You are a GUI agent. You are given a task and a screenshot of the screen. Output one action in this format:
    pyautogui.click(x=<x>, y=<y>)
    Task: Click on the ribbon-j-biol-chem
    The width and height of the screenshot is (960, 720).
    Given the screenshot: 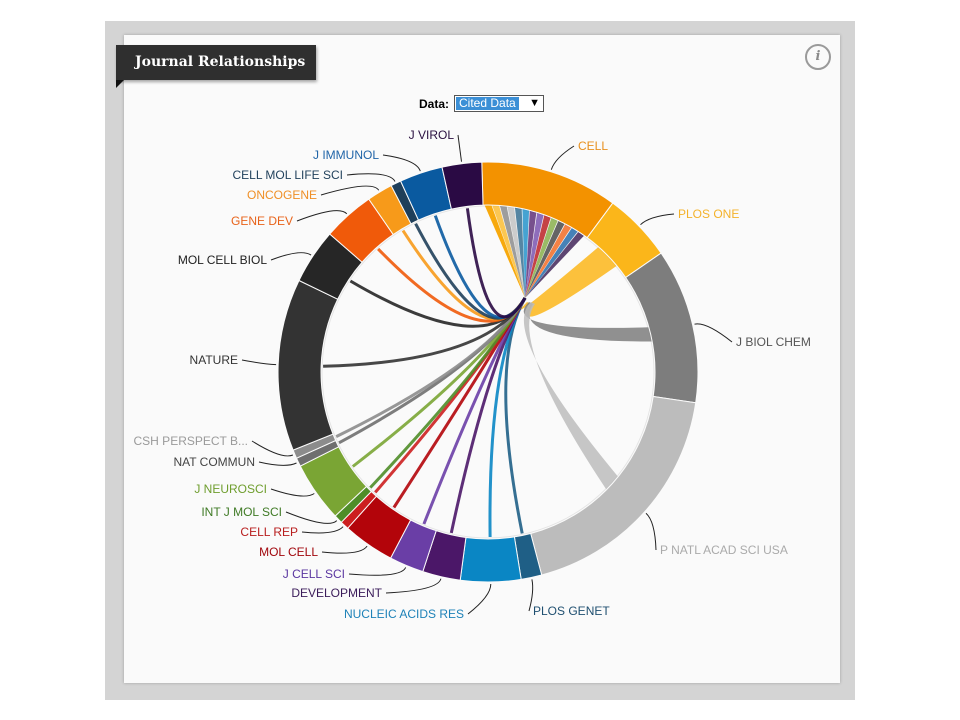 What is the action you would take?
    pyautogui.click(x=588, y=322)
    